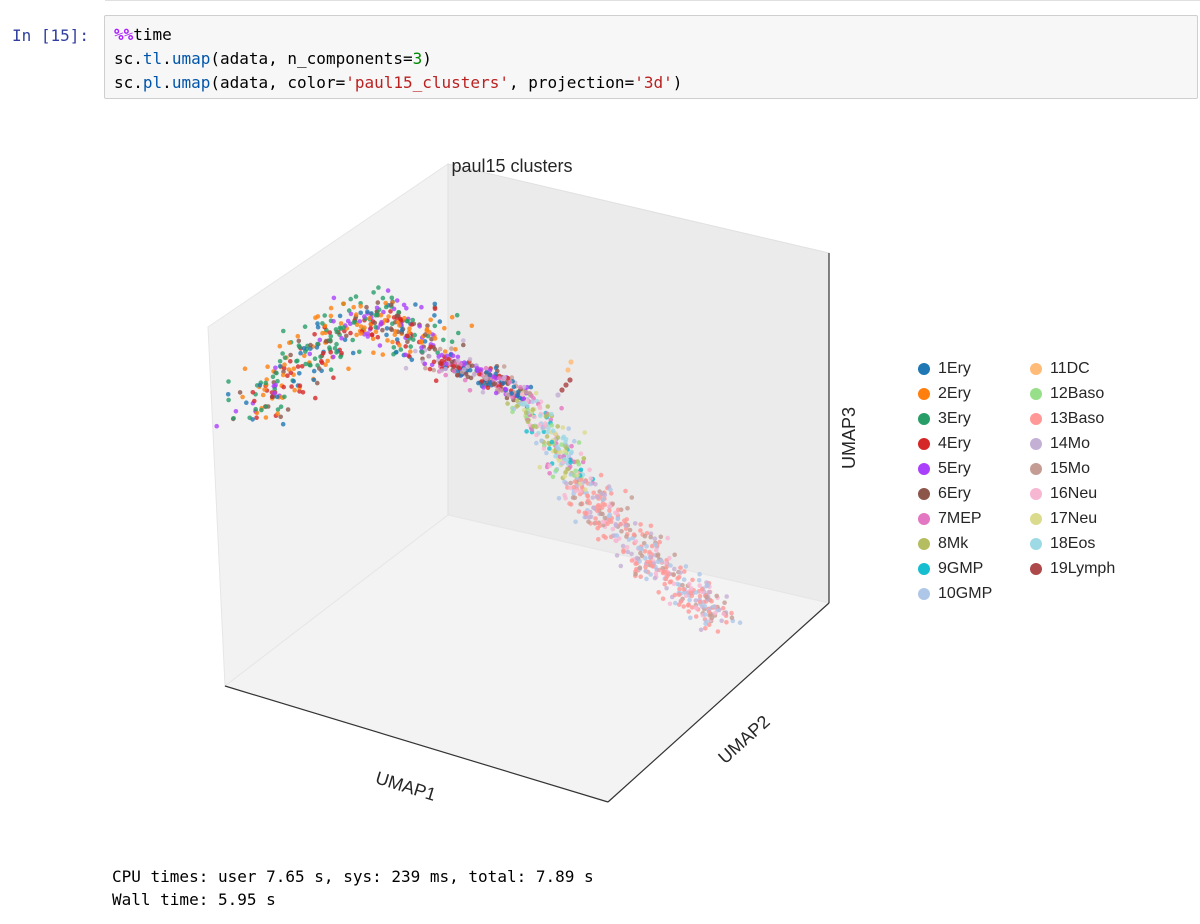  Describe the element at coordinates (152, 34) in the screenshot. I see `code-token: time` at that location.